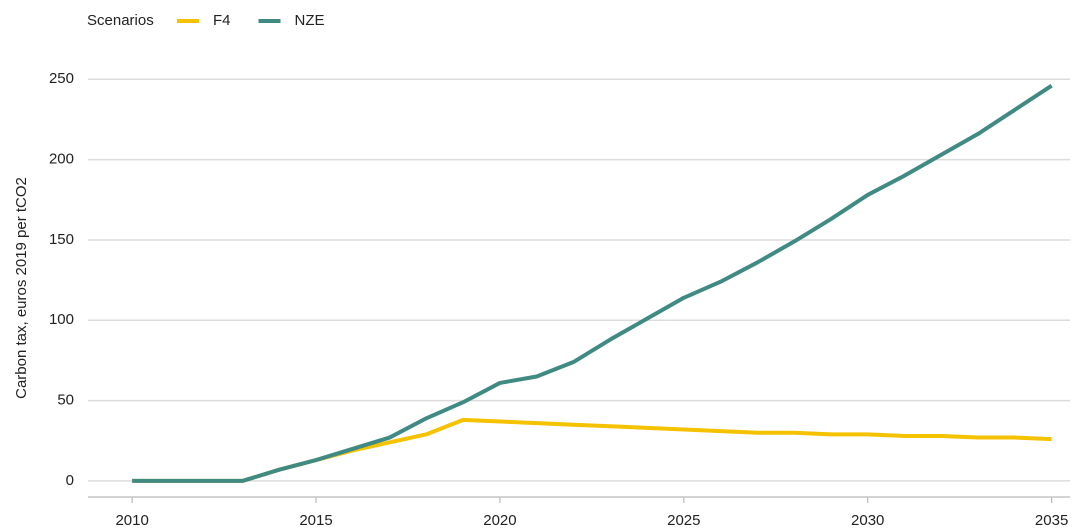 The height and width of the screenshot is (529, 1083). What do you see at coordinates (61, 319) in the screenshot?
I see `y-tick-label: 100` at bounding box center [61, 319].